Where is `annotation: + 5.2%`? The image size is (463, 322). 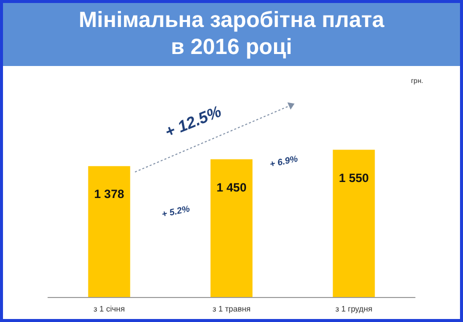 annotation: + 5.2% is located at coordinates (175, 212).